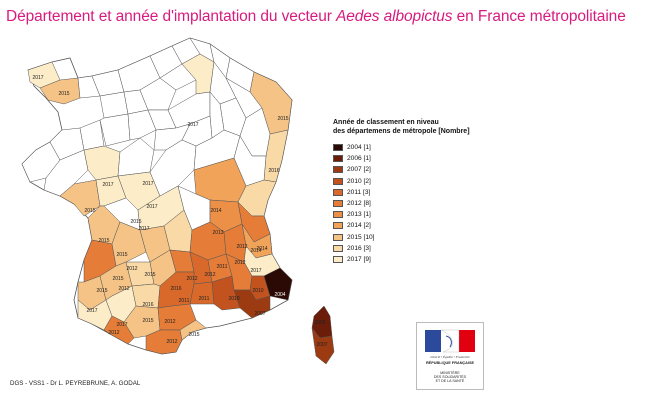 The height and width of the screenshot is (414, 668). I want to click on legend-label: 2013 [1], so click(359, 215).